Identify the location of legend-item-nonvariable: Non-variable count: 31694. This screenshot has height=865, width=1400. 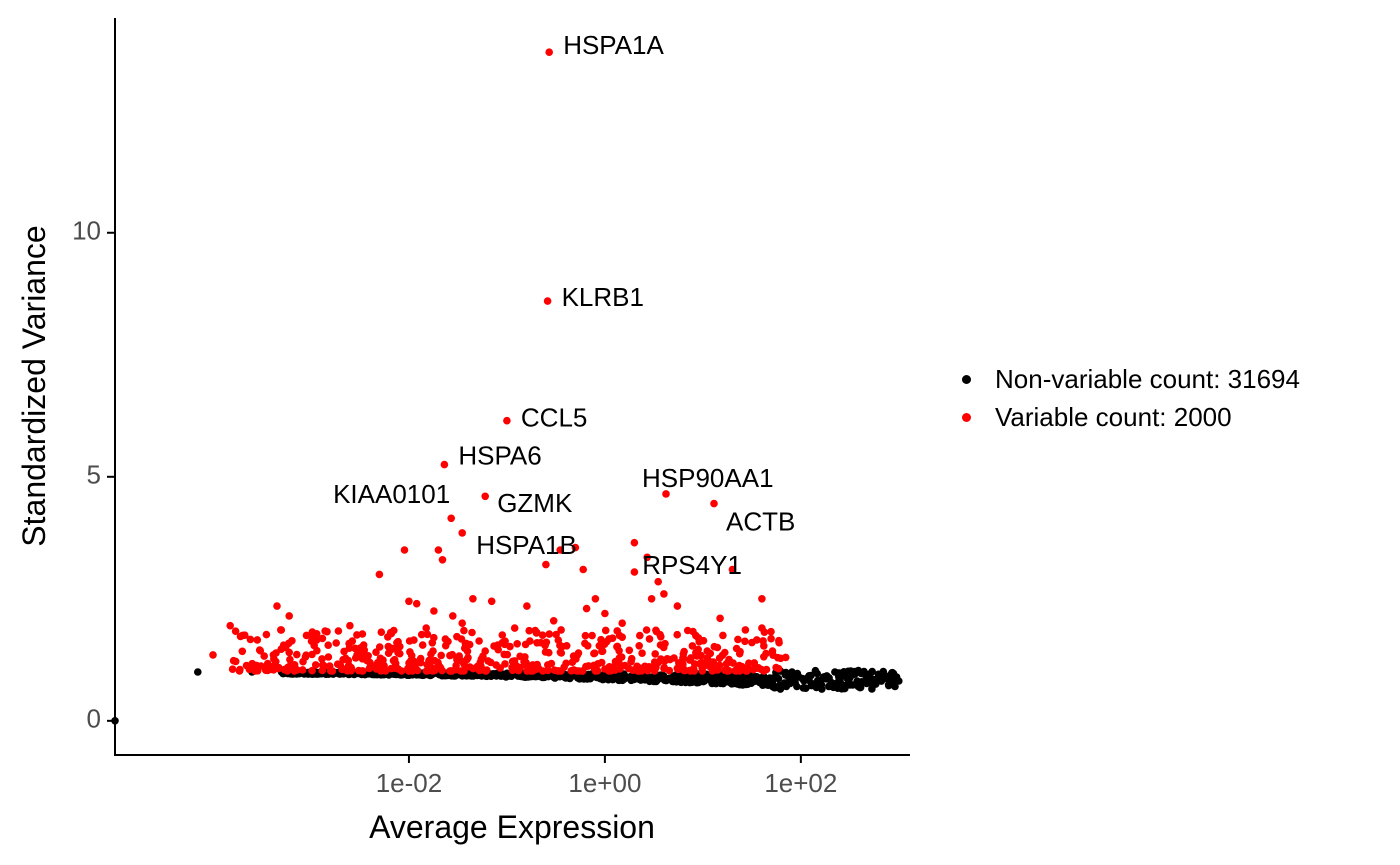
(1127, 379).